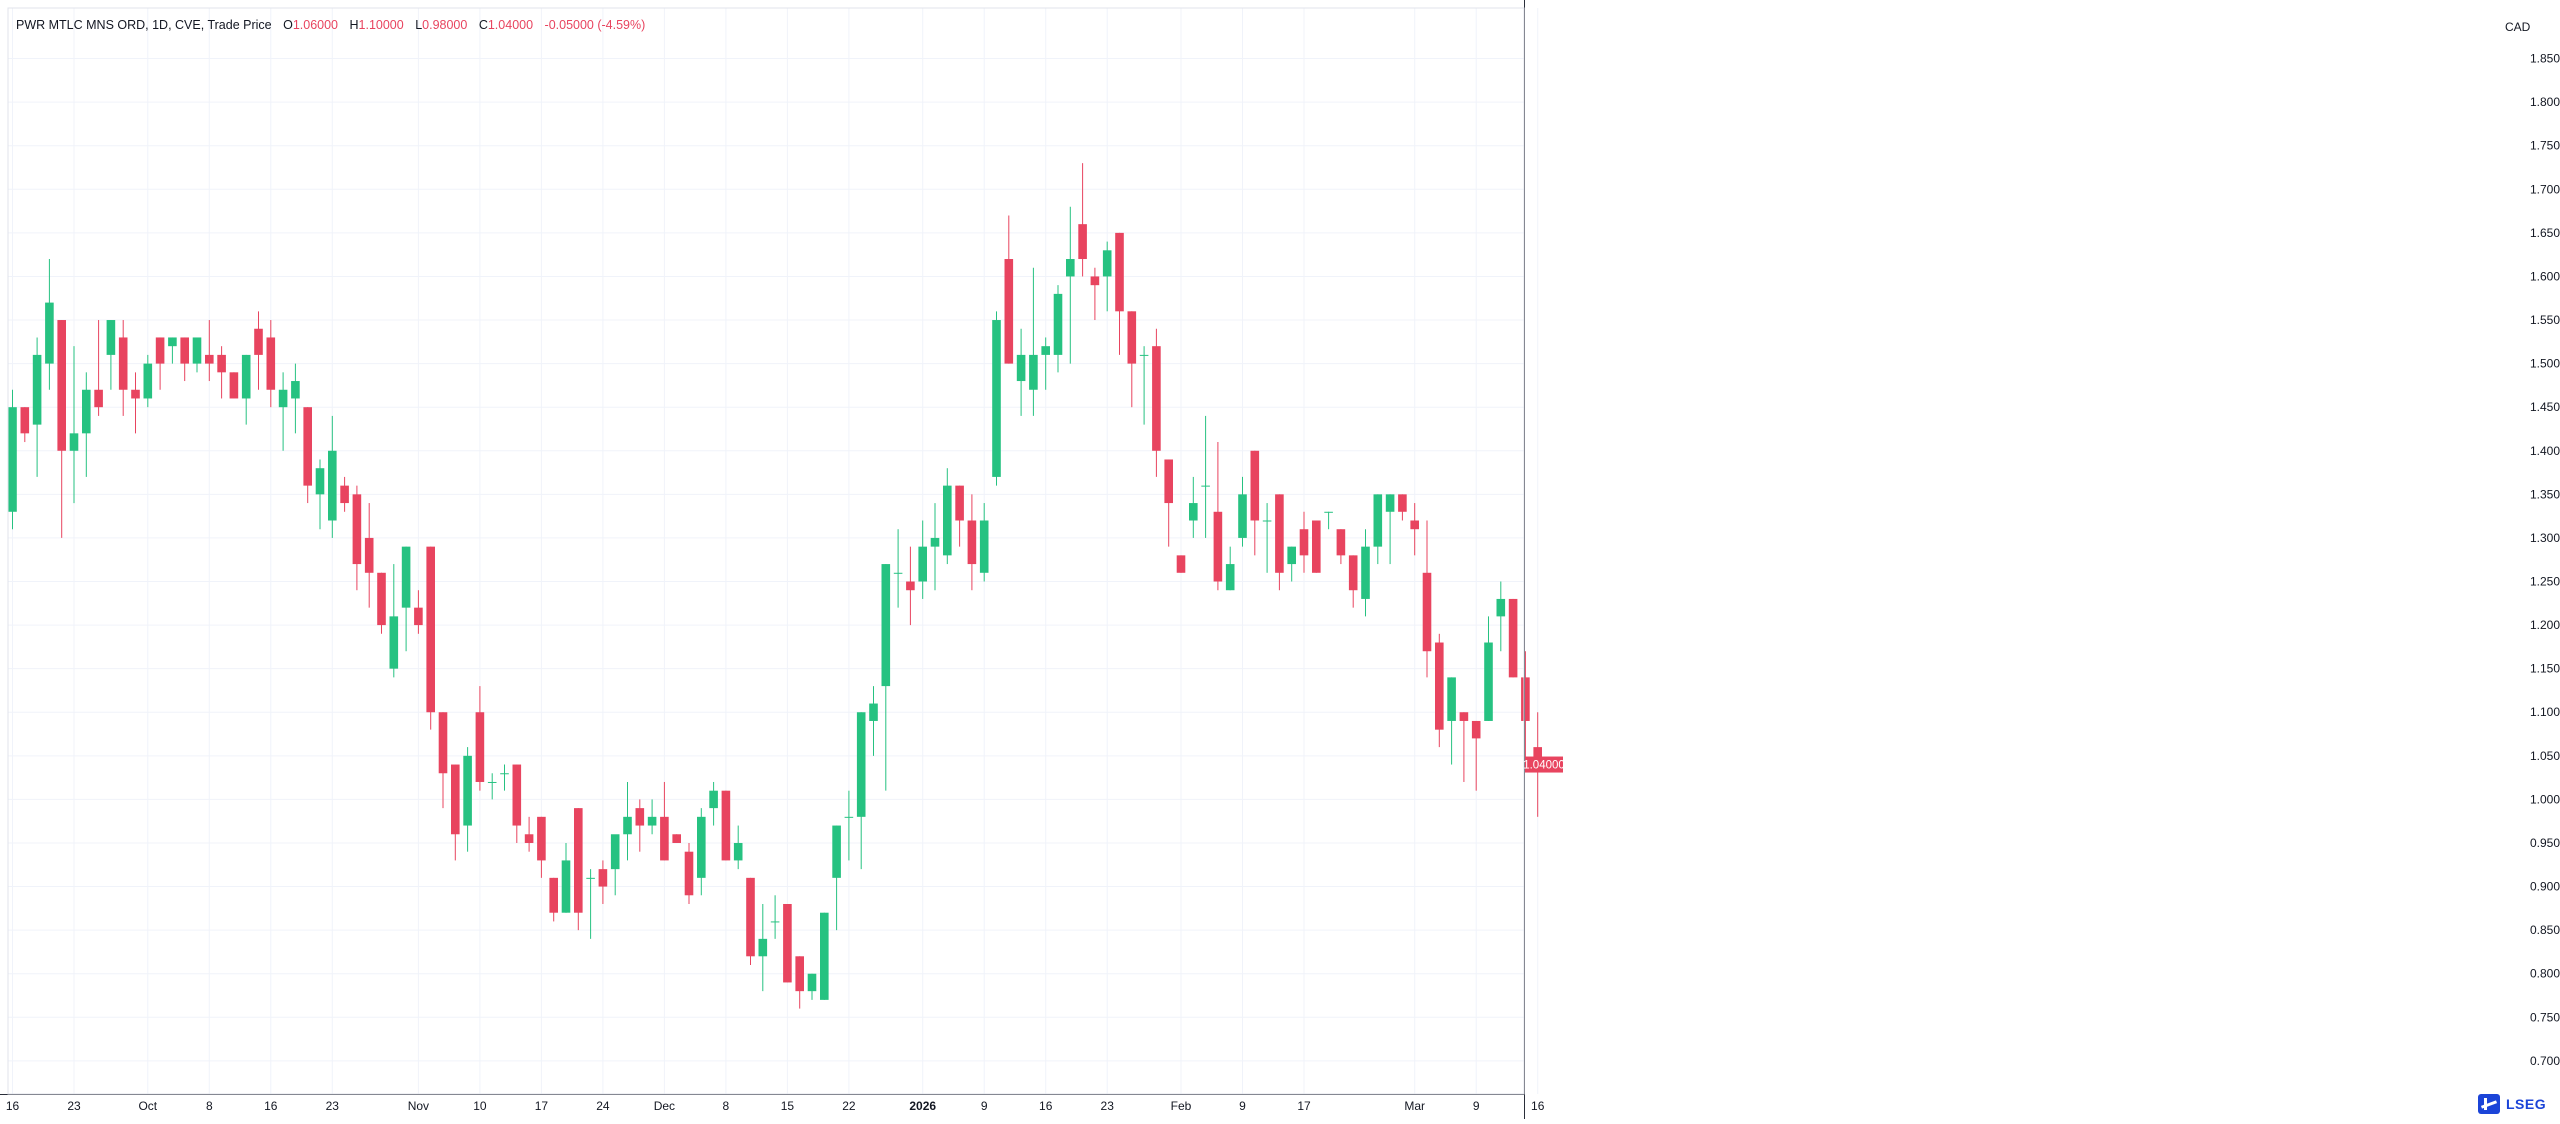 The height and width of the screenshot is (1124, 2560). I want to click on x-tick-label: 16, so click(271, 1106).